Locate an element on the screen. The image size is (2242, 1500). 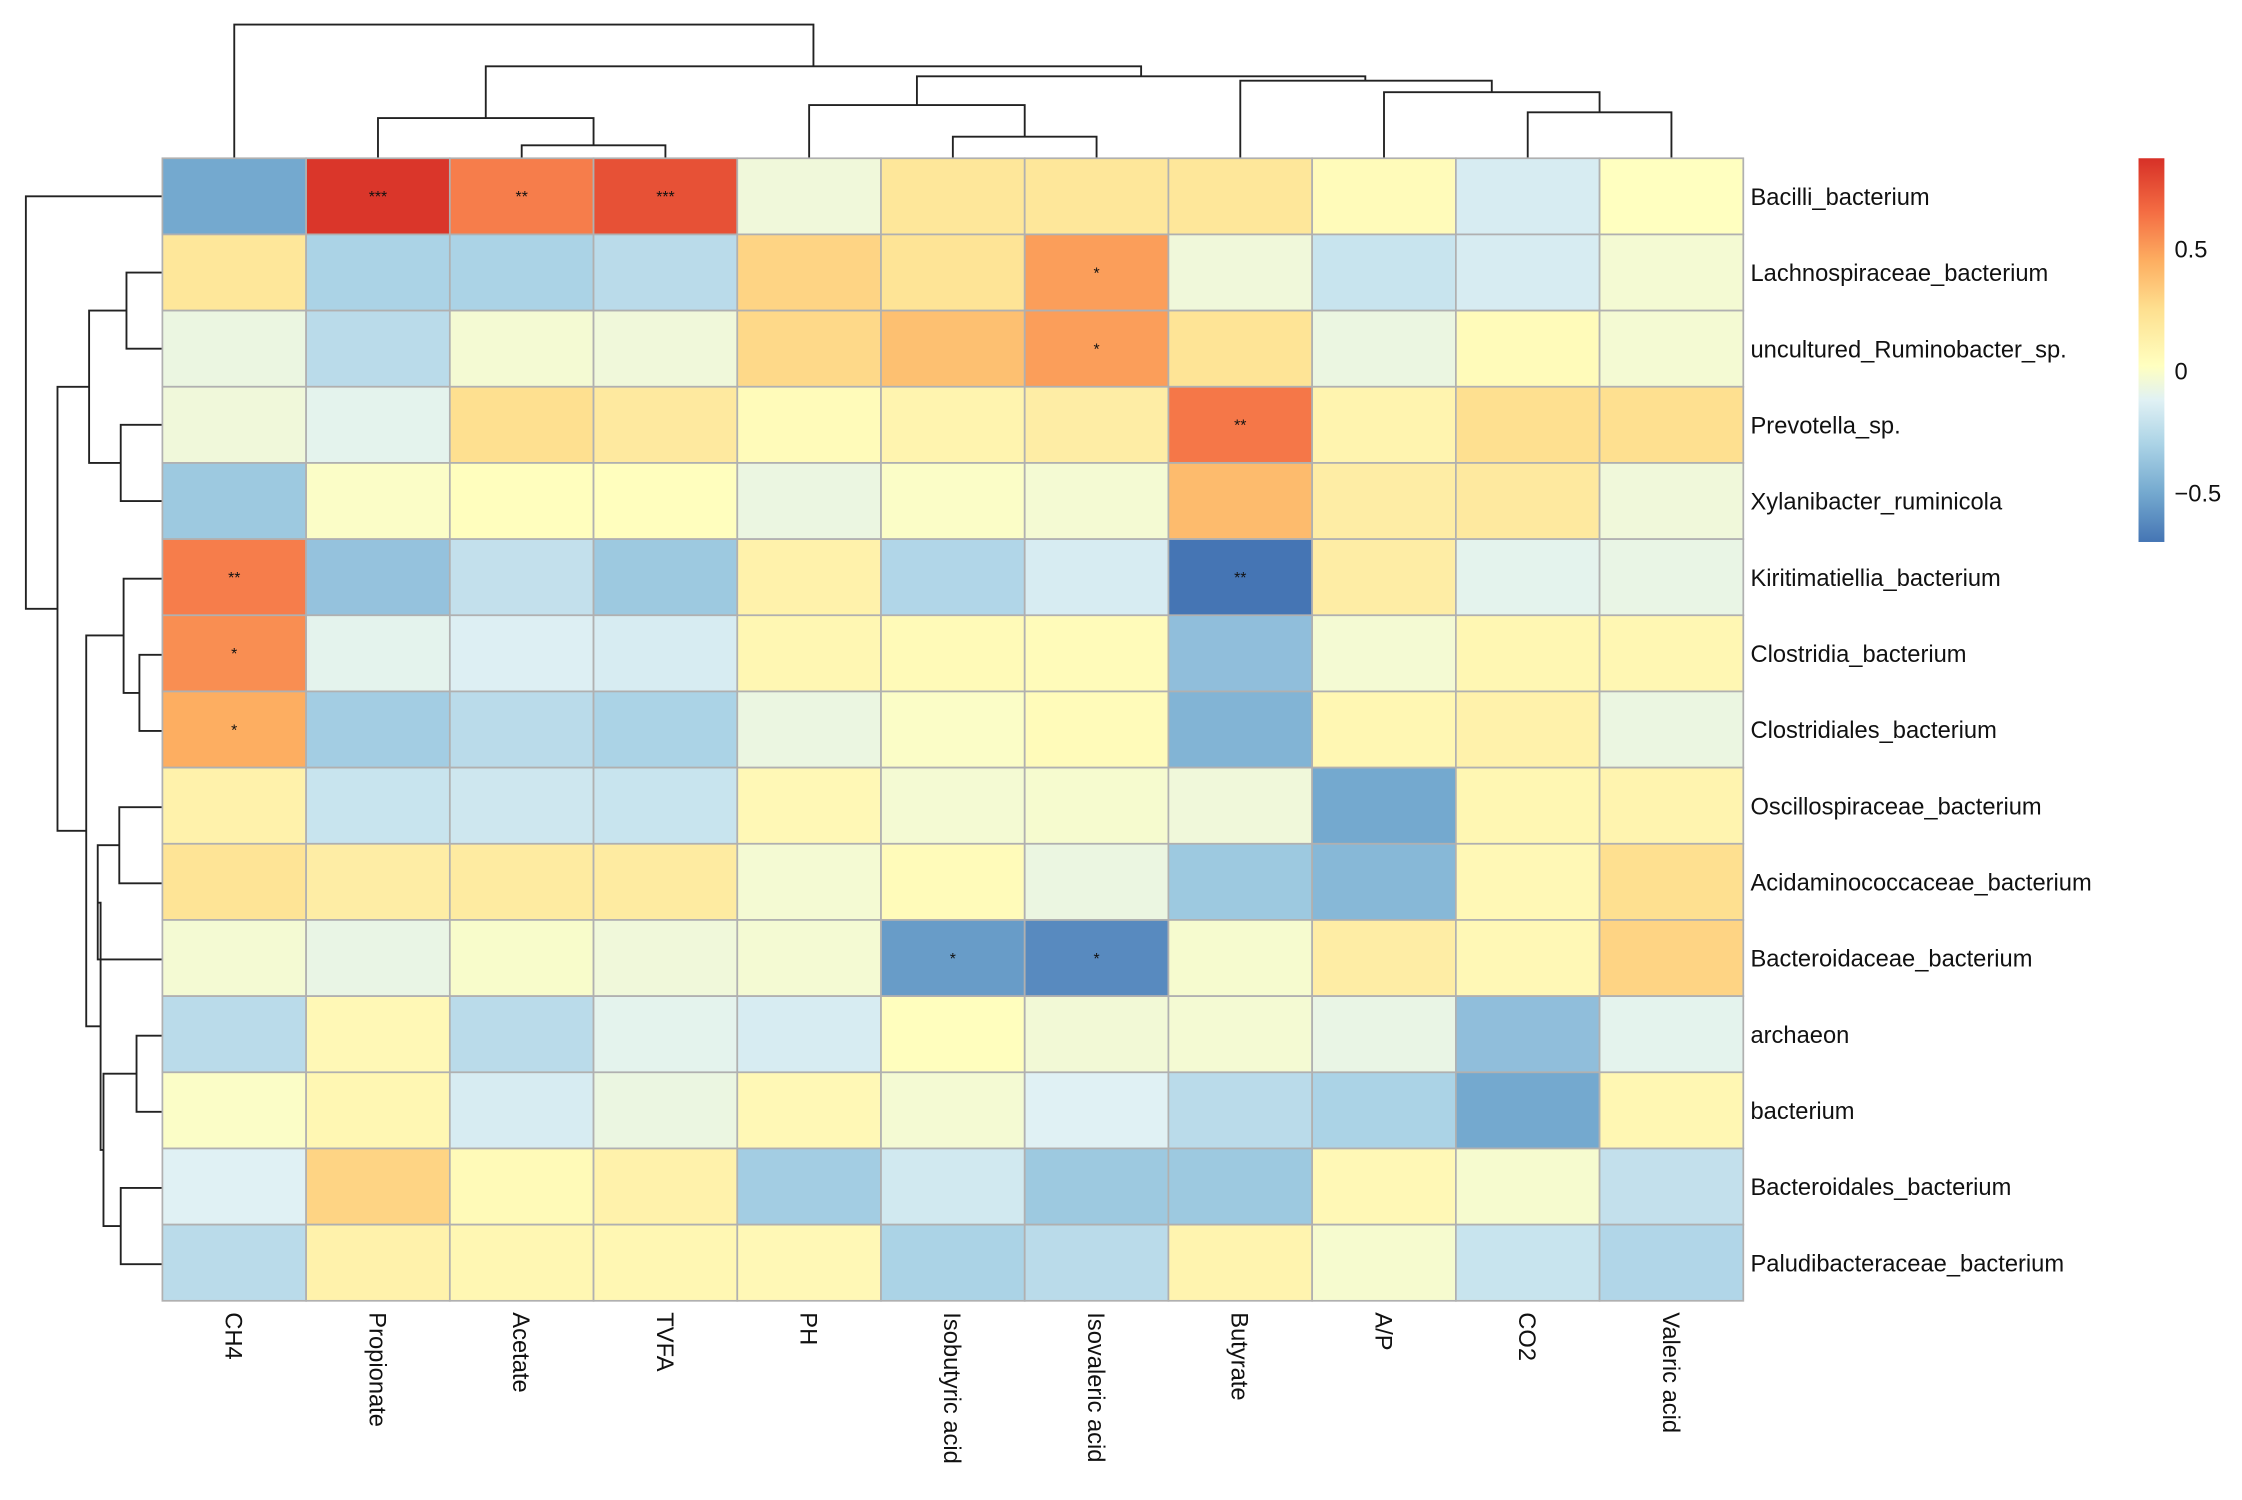
column-label: TVFA is located at coordinates (664, 1341).